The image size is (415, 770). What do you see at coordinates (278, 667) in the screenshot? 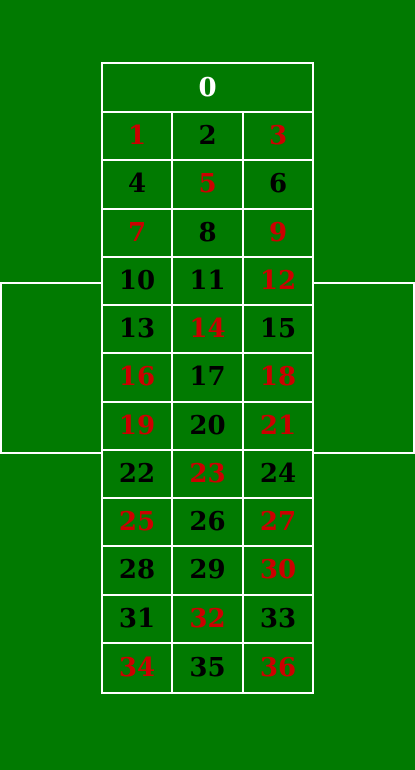
I see `number-cell-36: 36` at bounding box center [278, 667].